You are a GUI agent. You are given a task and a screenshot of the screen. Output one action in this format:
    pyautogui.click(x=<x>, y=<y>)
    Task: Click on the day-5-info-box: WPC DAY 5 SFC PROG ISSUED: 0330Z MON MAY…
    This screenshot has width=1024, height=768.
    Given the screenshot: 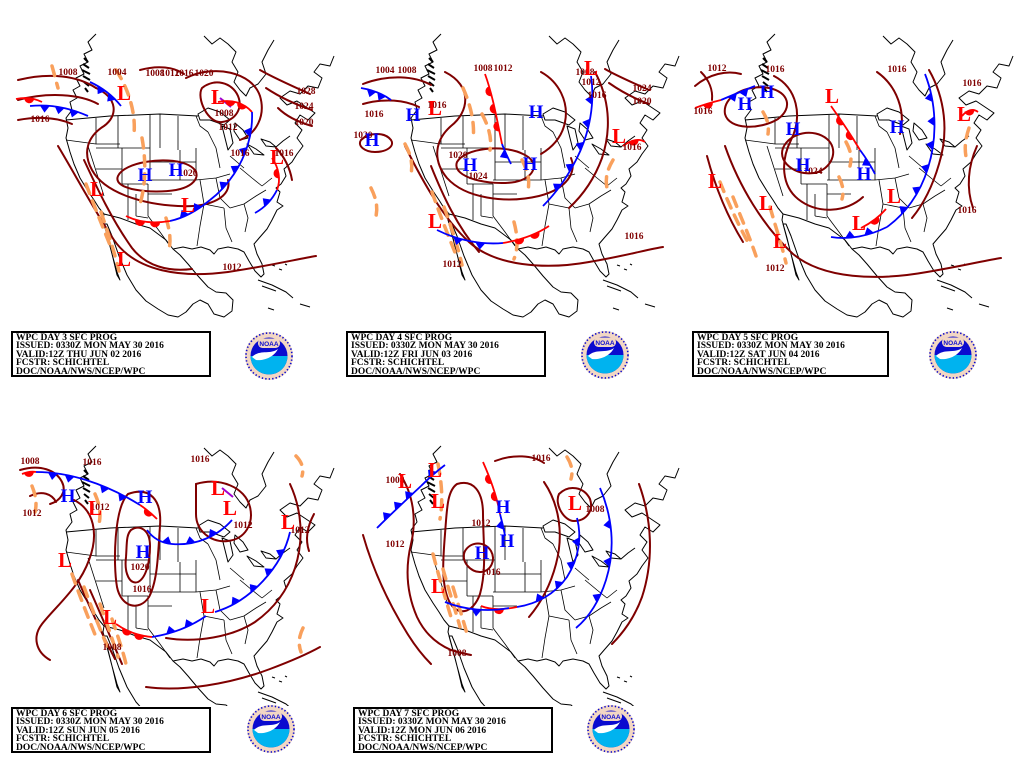 What is the action you would take?
    pyautogui.click(x=790, y=354)
    